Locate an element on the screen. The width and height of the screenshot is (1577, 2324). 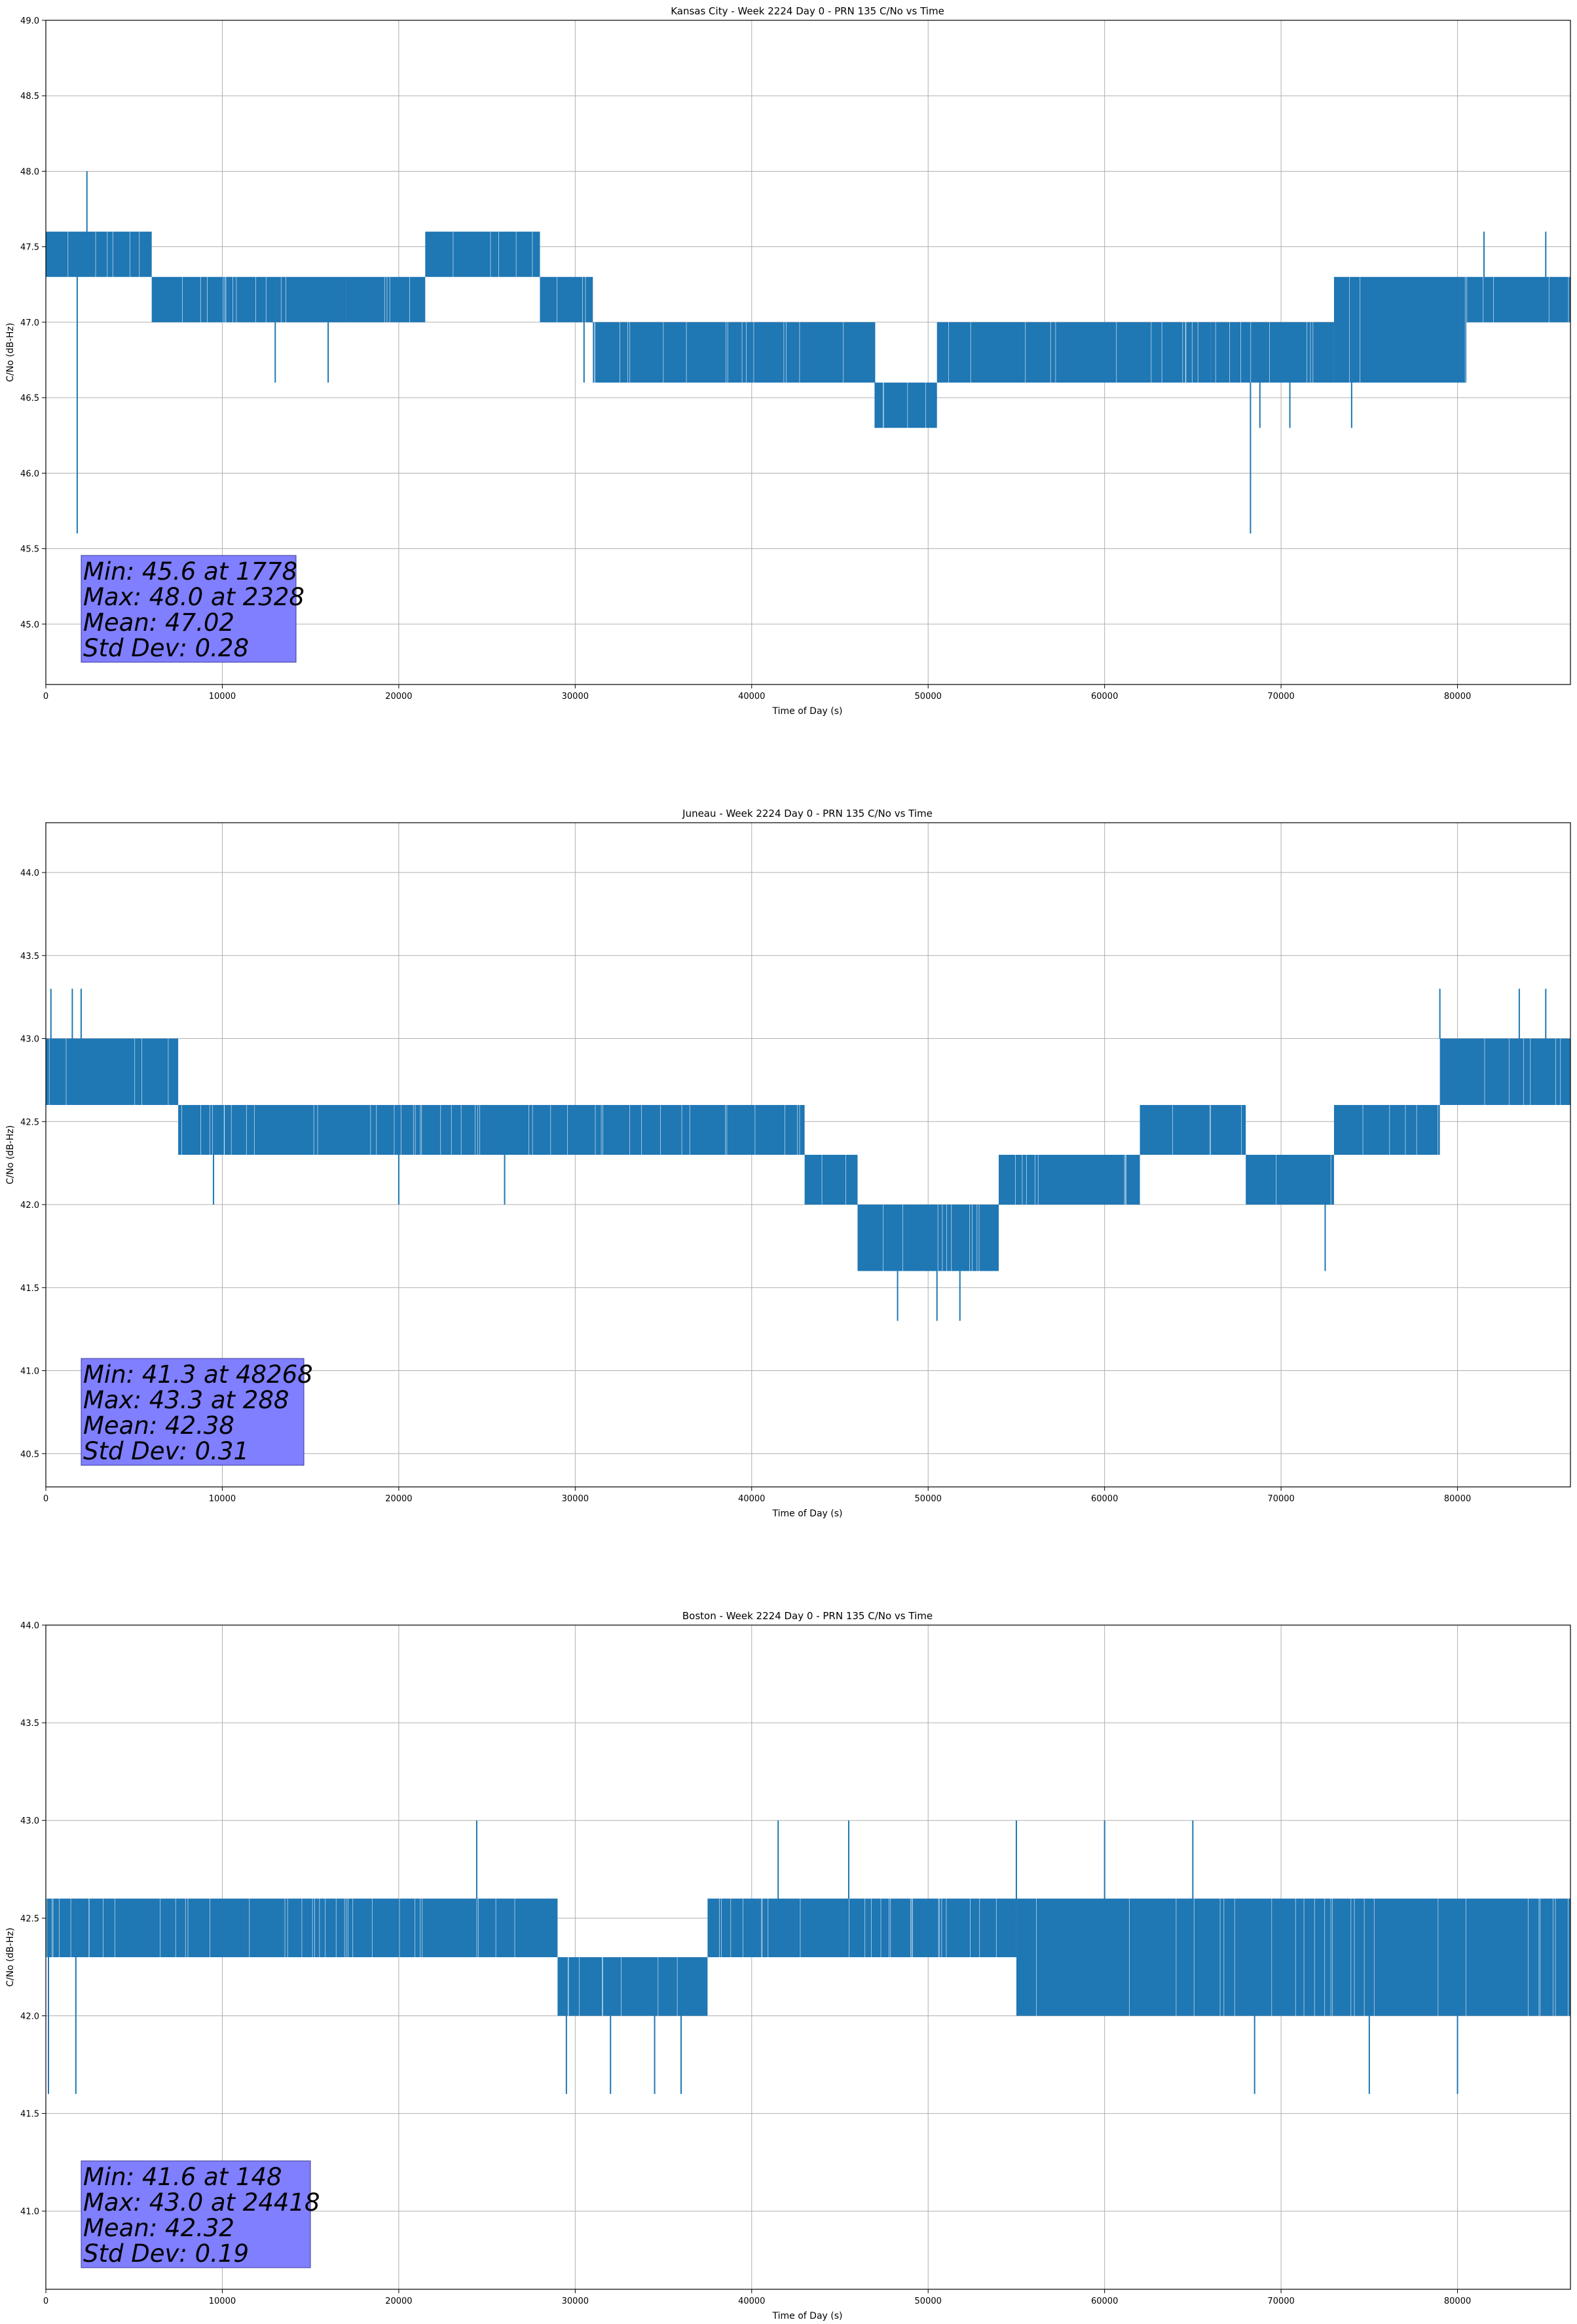
stats-mean: Mean: 42.32 is located at coordinates (158, 2228).